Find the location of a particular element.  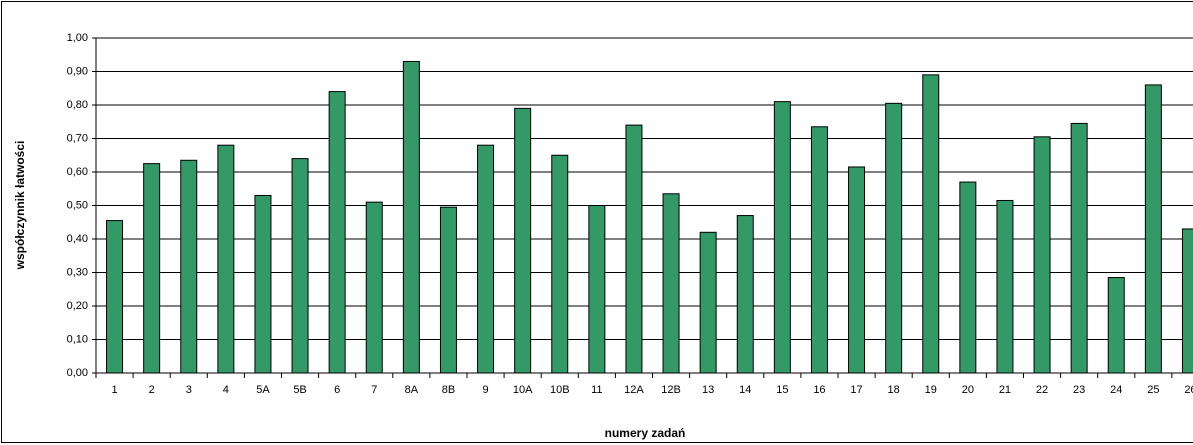

x-tick-label: 5B is located at coordinates (299, 390).